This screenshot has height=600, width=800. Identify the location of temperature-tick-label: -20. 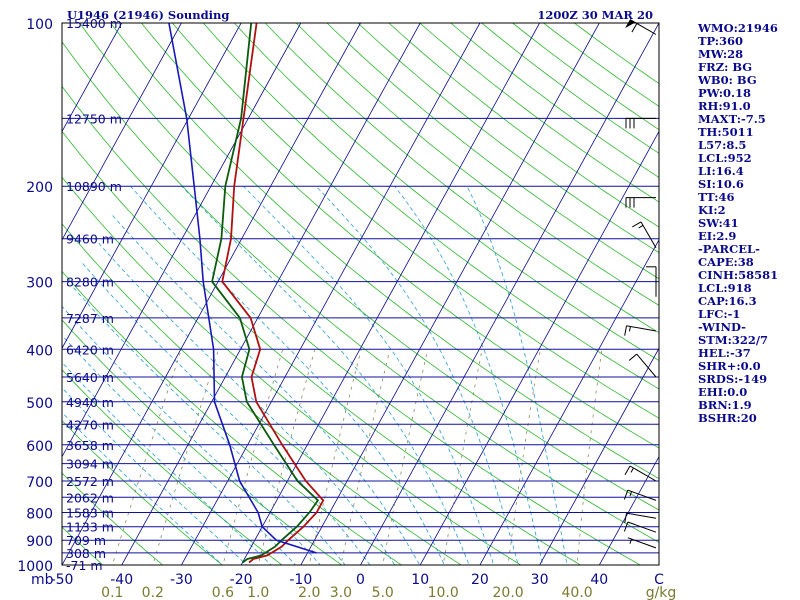
(241, 580).